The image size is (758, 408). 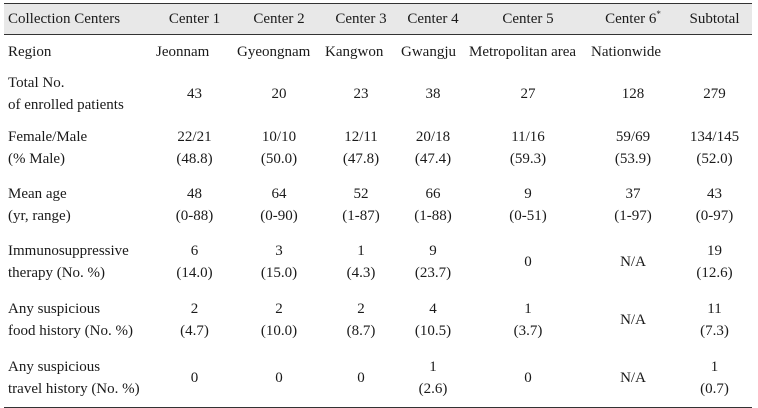 I want to click on value-line: 59/69, so click(x=633, y=137).